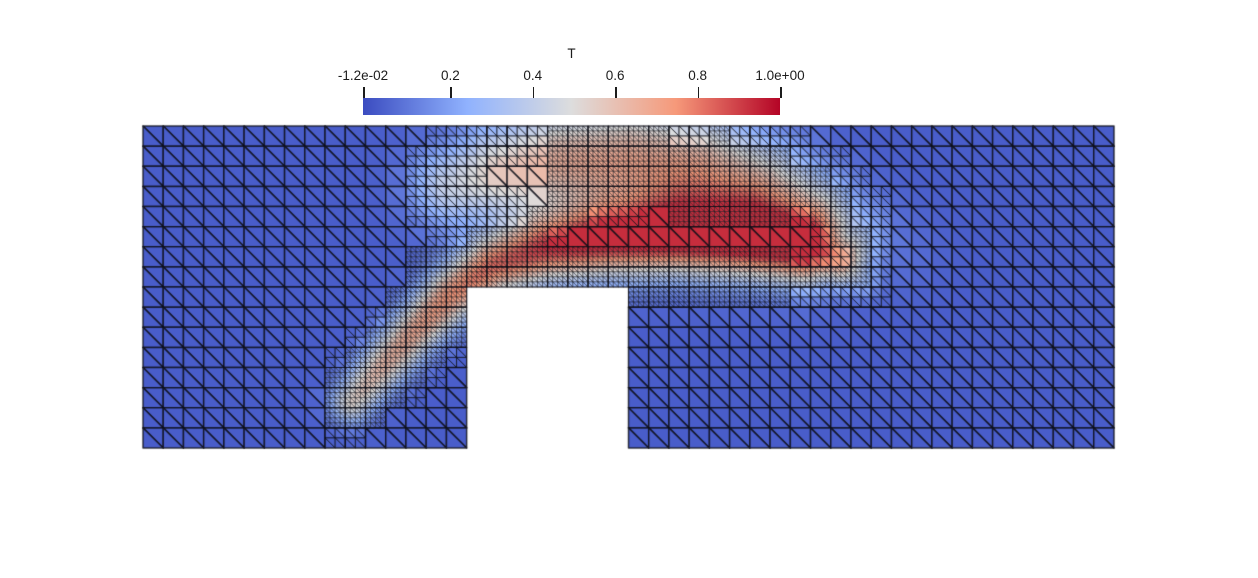  I want to click on colorbar-tick-label: 0.4, so click(533, 75).